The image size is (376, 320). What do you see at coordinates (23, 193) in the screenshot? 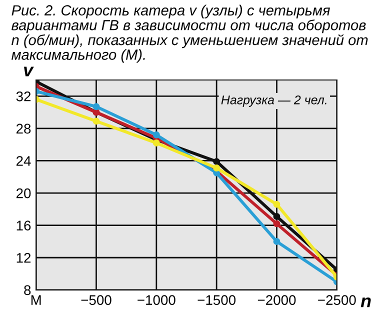
I see `y-tick-label: 20` at bounding box center [23, 193].